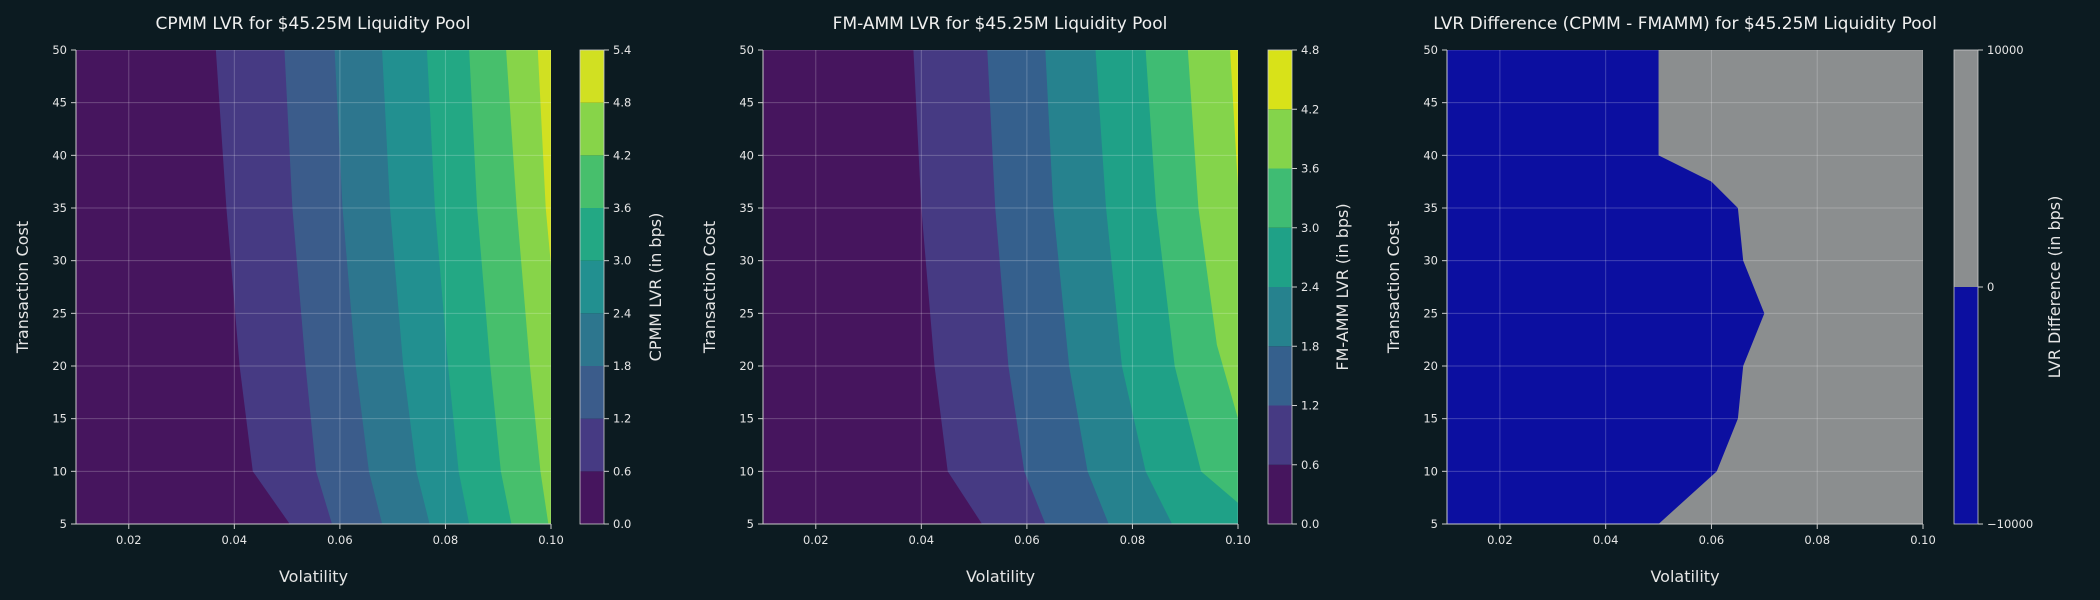  I want to click on colorbar: −10000 0 10000 LVR Difference (in bps), so click(2008, 287).